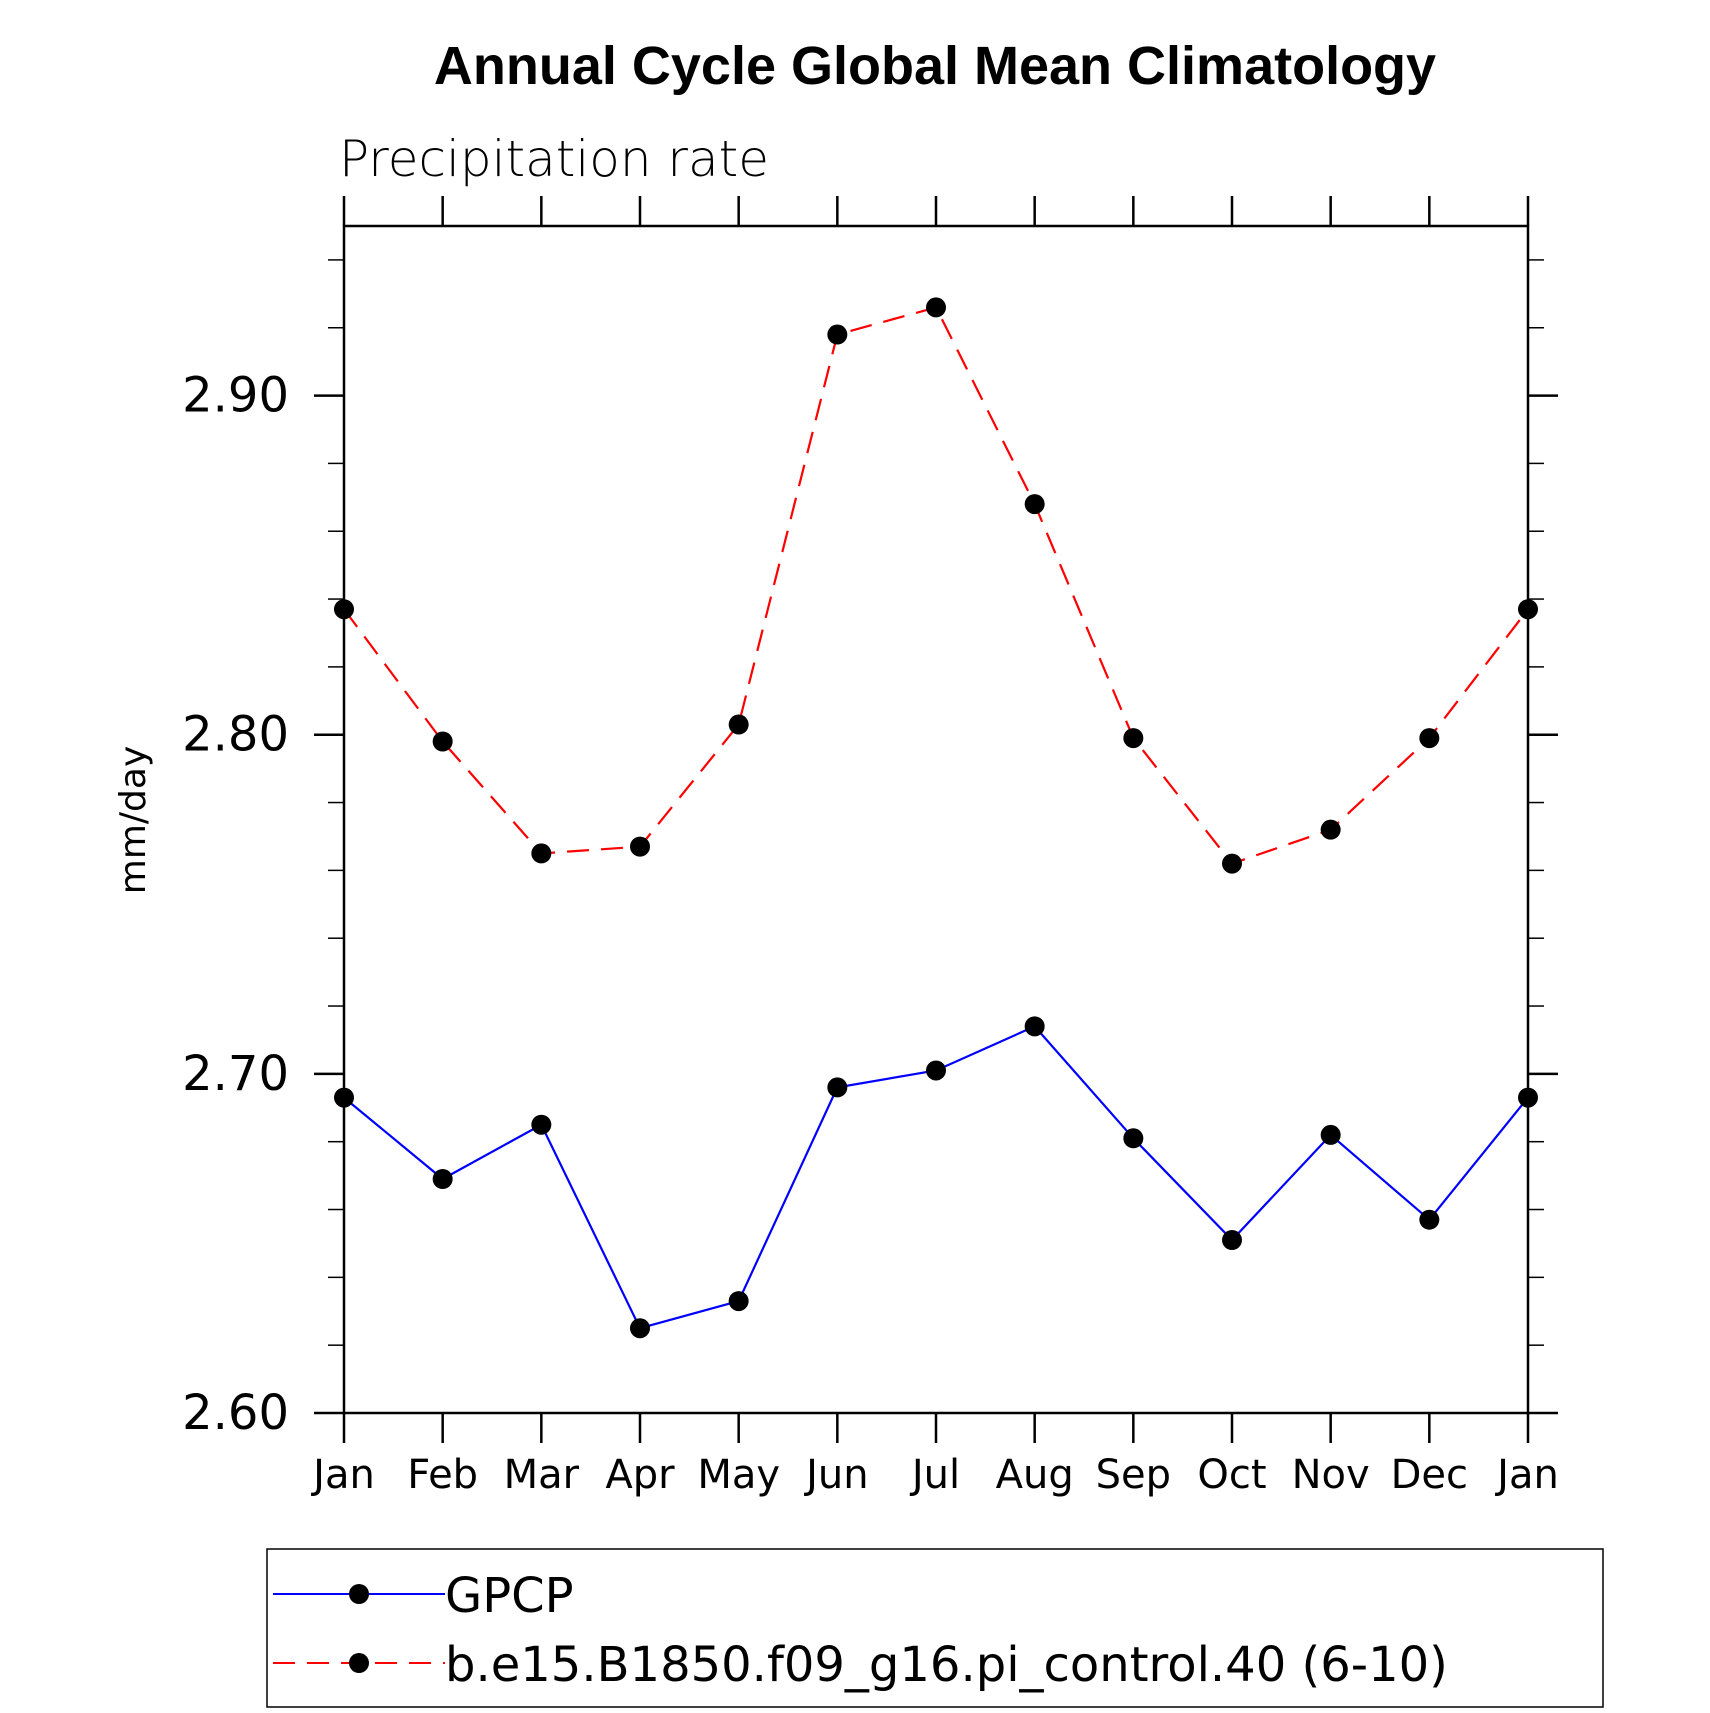 The width and height of the screenshot is (1710, 1713). Describe the element at coordinates (509, 1596) in the screenshot. I see `legend-label-gpcp: GPCP` at that location.